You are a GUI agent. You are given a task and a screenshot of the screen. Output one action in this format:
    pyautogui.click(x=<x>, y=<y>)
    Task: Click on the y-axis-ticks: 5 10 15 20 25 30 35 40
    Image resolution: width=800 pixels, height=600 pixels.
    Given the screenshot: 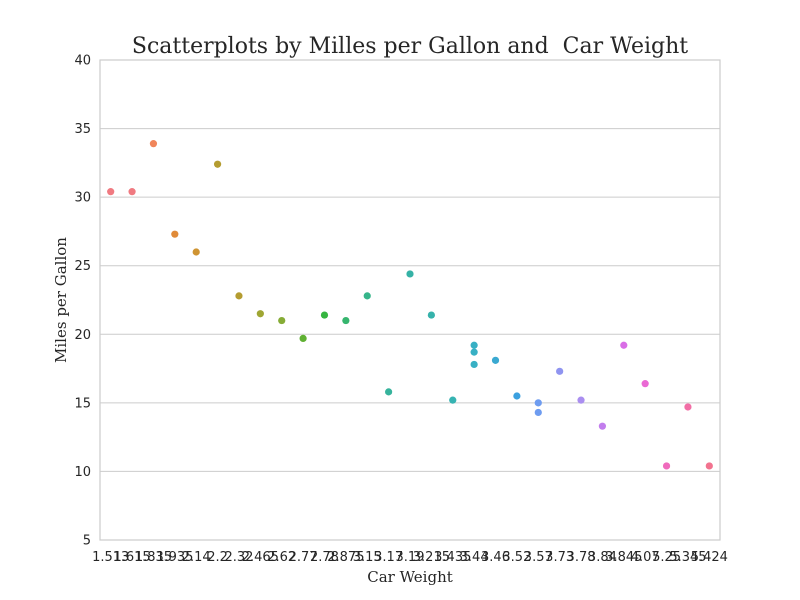 What is the action you would take?
    pyautogui.click(x=82, y=301)
    